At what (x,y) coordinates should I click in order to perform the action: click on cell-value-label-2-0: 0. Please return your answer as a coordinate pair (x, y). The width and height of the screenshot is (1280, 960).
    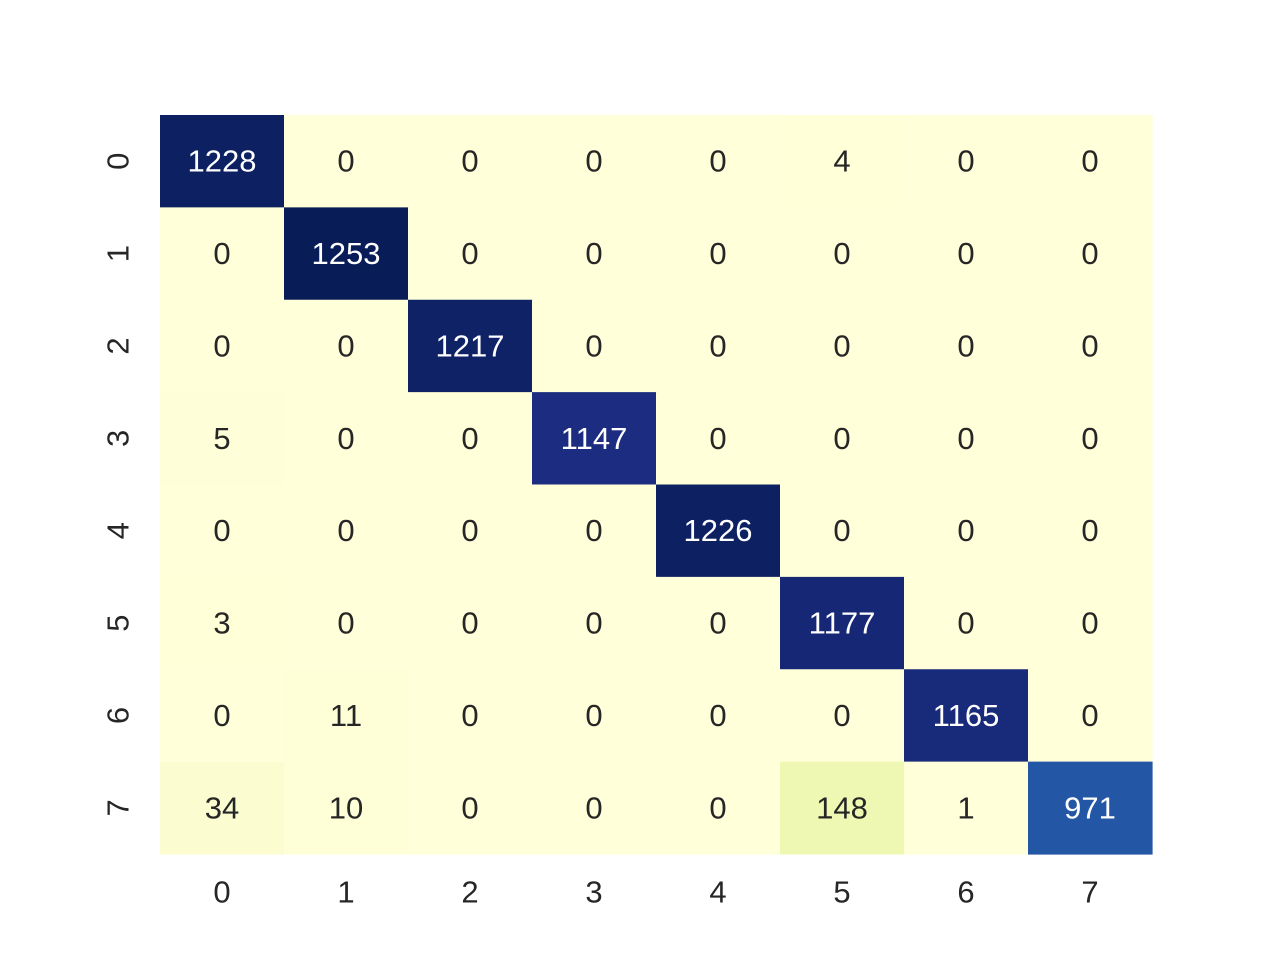
    Looking at the image, I should click on (221, 345).